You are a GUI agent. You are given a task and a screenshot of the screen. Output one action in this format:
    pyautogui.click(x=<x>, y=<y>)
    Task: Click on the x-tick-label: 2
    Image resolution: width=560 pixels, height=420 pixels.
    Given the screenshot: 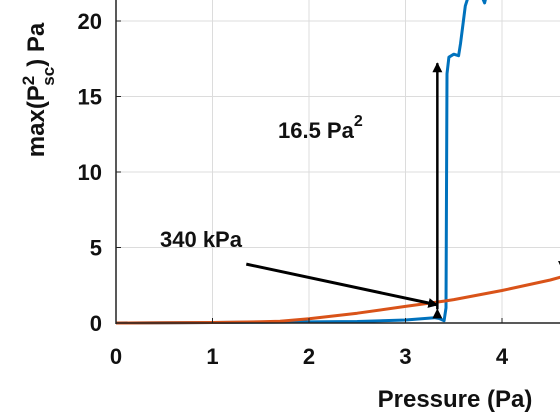 What is the action you would take?
    pyautogui.click(x=309, y=356)
    